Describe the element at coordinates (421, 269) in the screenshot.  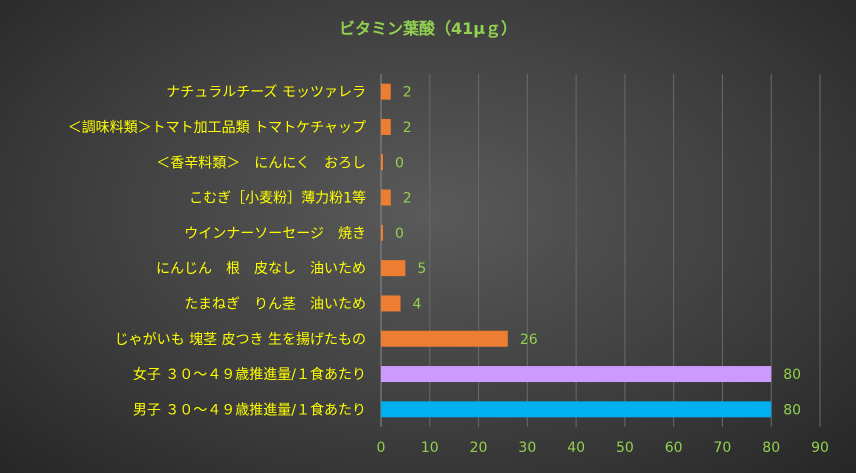
I see `data-label: 5` at that location.